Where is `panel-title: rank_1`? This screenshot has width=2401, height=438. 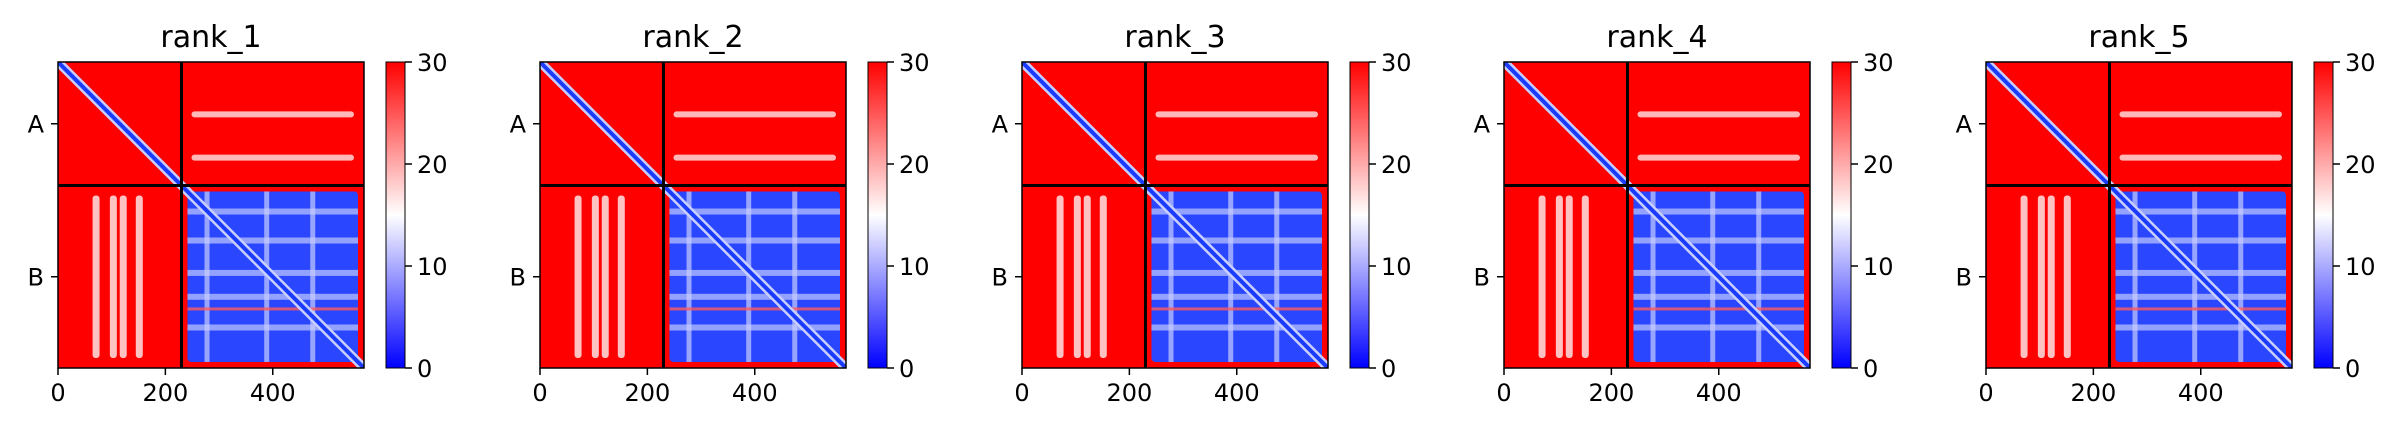 panel-title: rank_1 is located at coordinates (210, 37).